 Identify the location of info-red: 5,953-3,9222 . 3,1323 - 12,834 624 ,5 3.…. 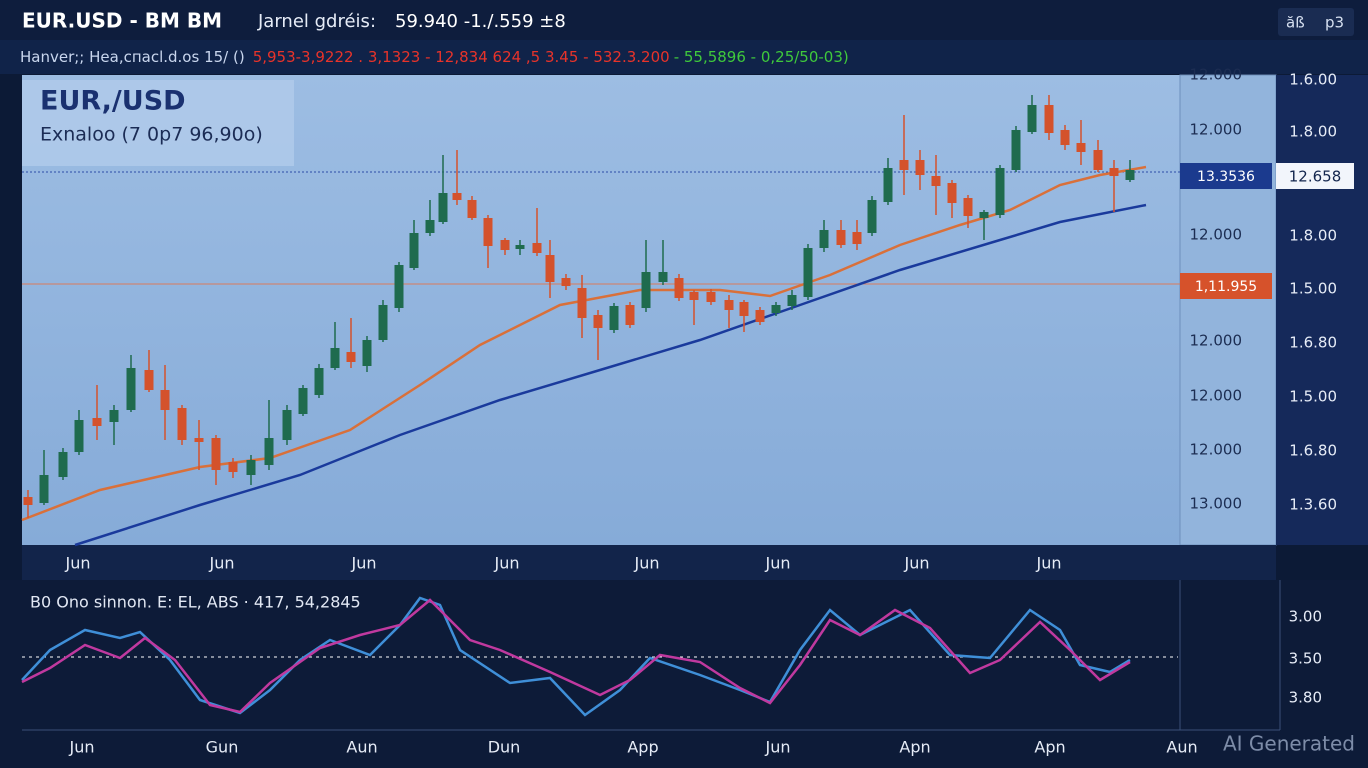
(461, 57).